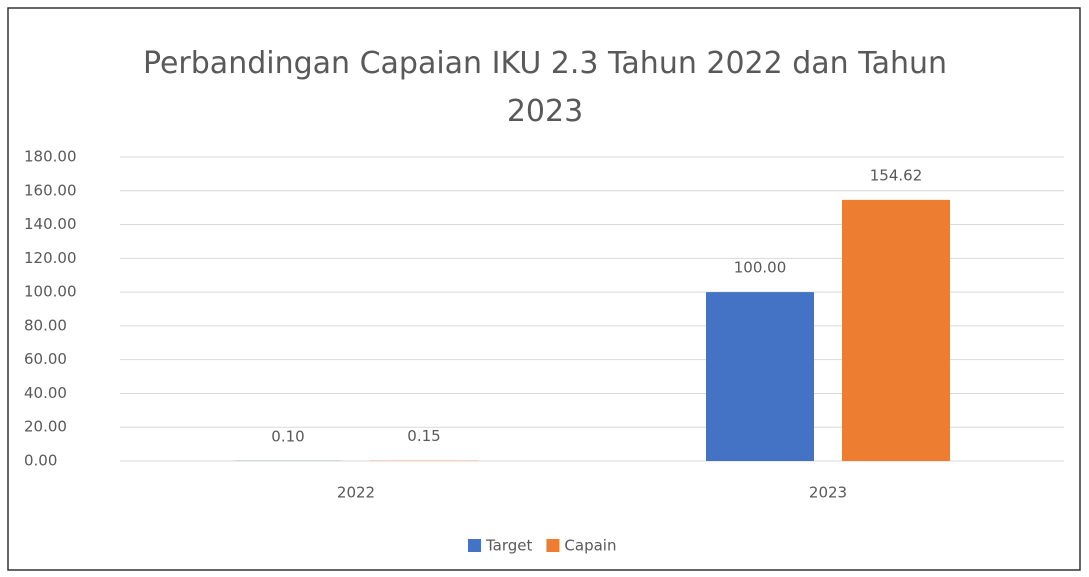 The image size is (1089, 577). Describe the element at coordinates (40, 461) in the screenshot. I see `y-tick-label: 0.00` at that location.